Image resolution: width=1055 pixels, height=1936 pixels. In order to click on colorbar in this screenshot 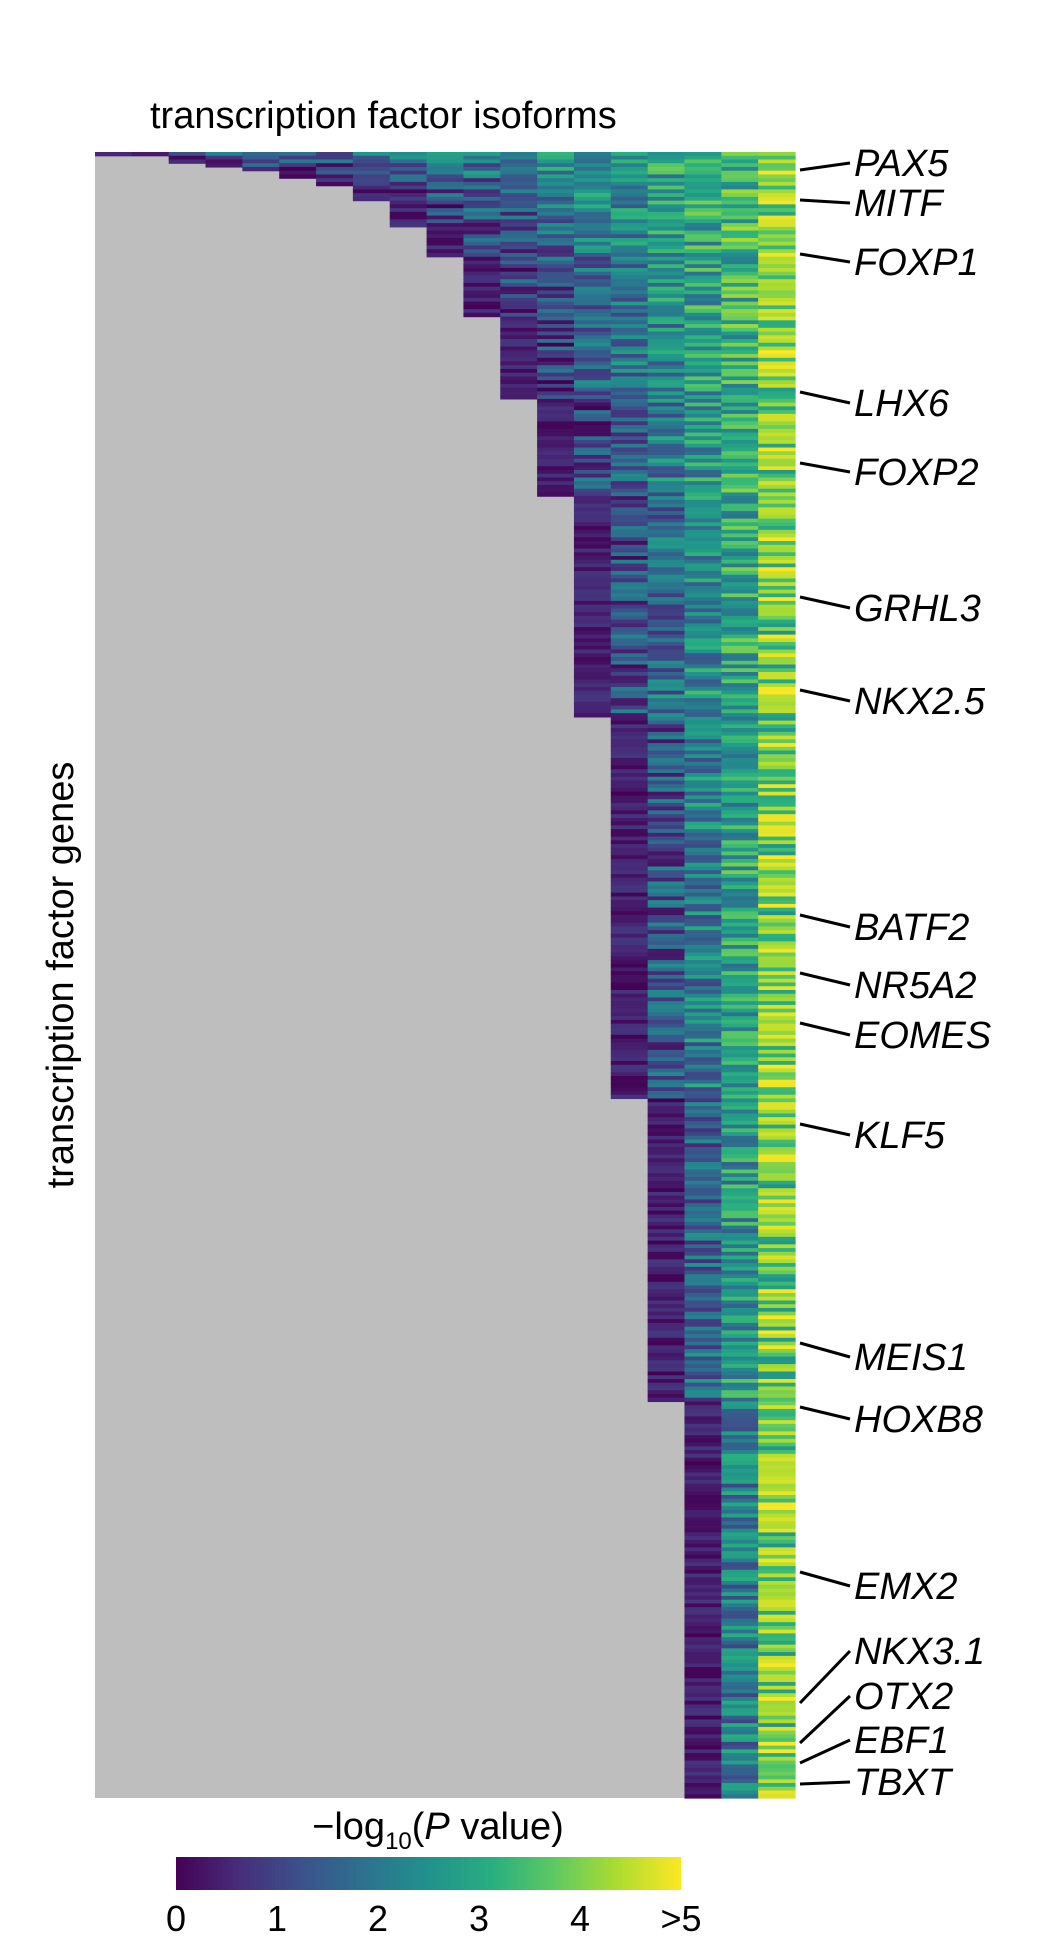, I will do `click(428, 1873)`.